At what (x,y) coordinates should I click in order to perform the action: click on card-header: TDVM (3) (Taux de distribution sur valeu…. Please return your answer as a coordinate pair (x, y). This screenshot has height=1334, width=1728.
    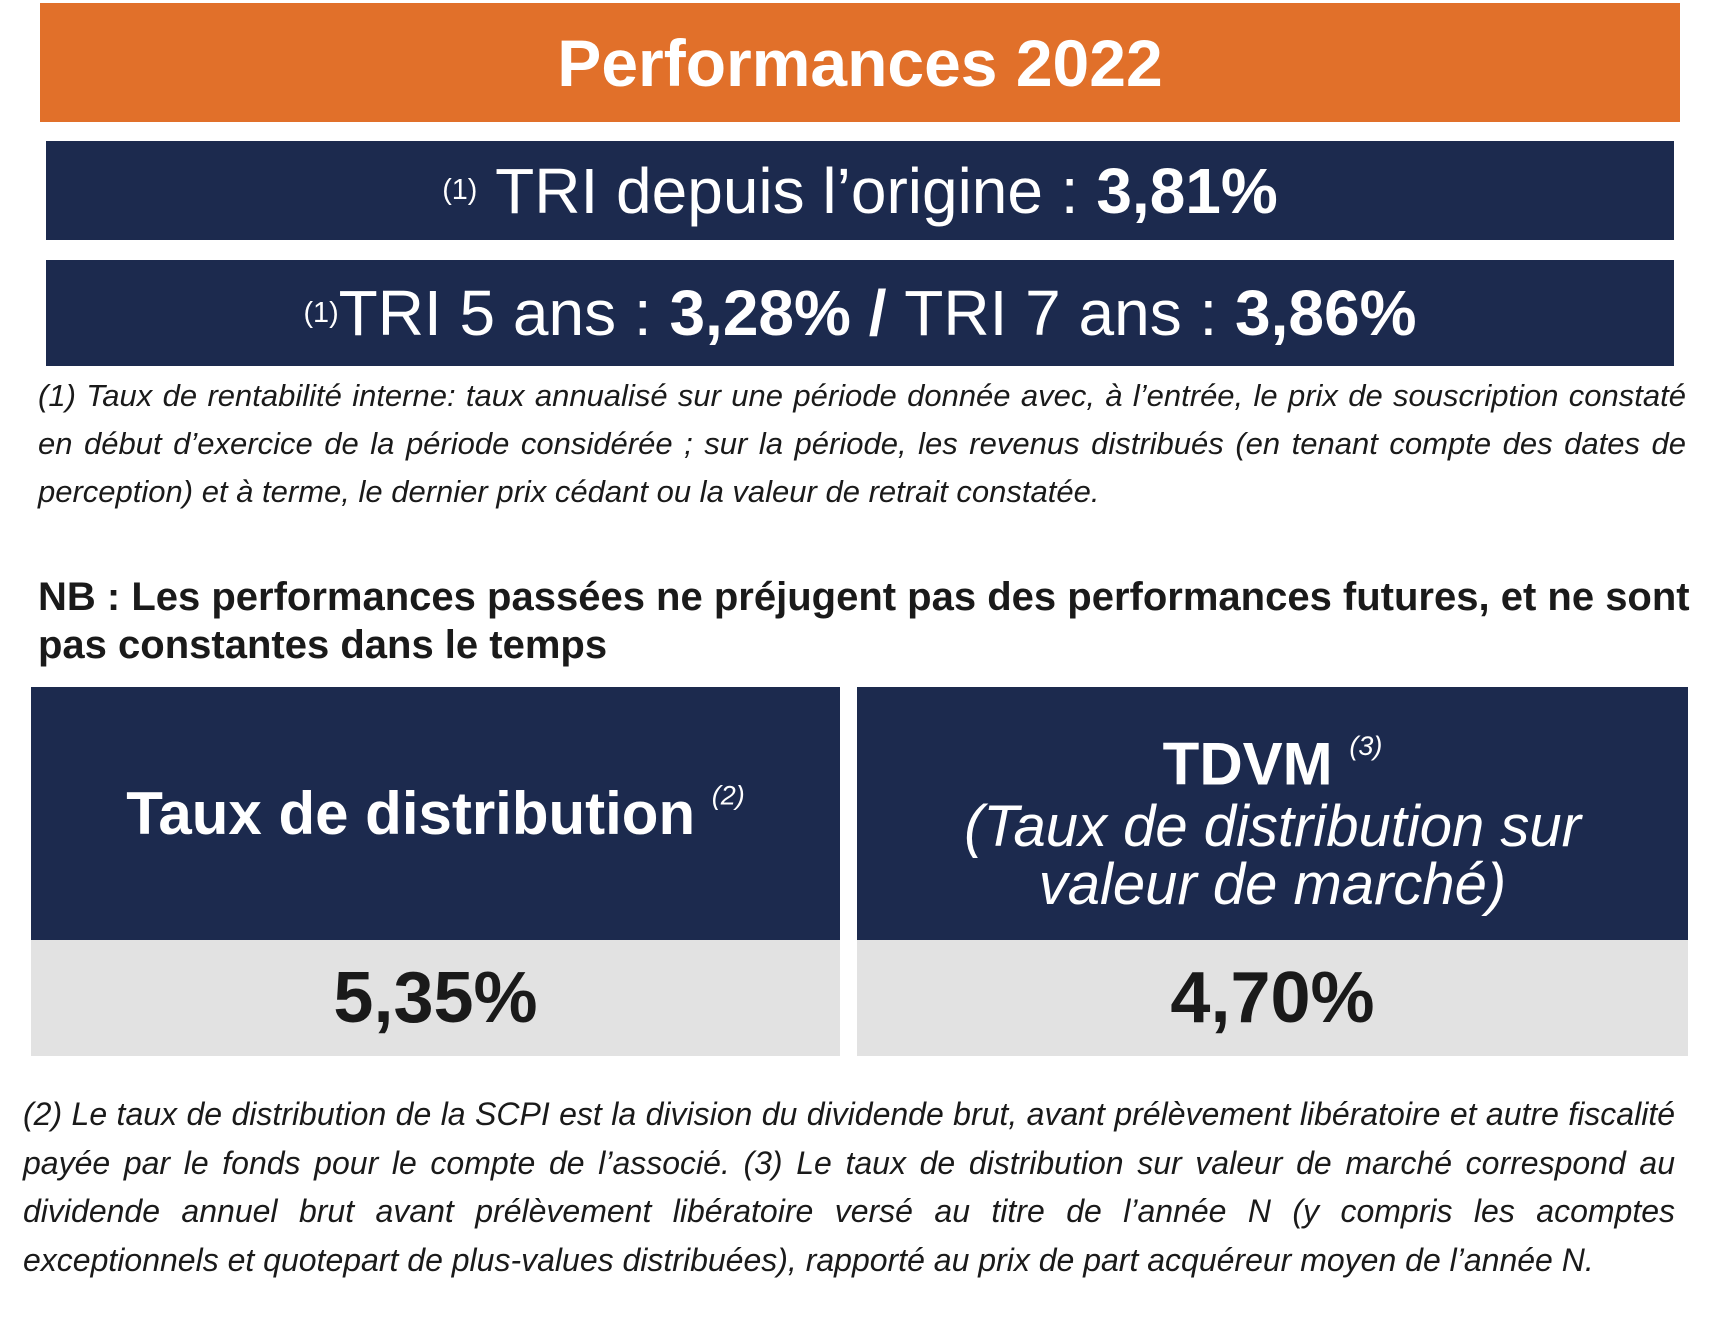
    Looking at the image, I should click on (1272, 813).